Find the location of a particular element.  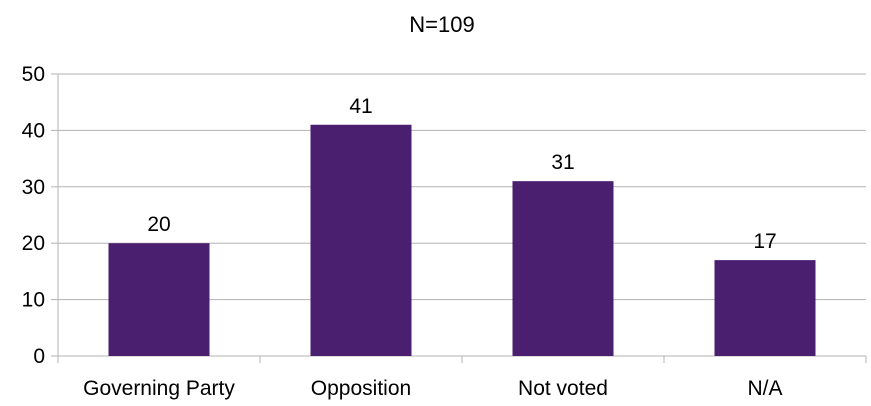

y-tick-label: 20 is located at coordinates (33, 243).